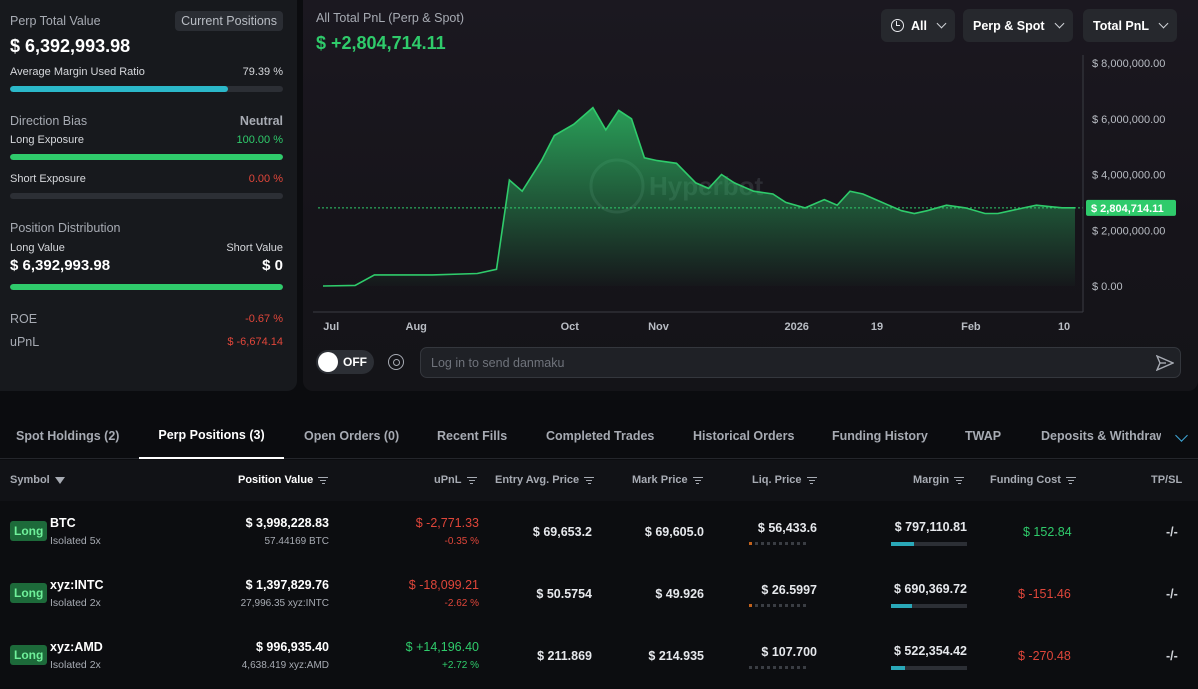 Image resolution: width=1198 pixels, height=689 pixels. Describe the element at coordinates (292, 647) in the screenshot. I see `position-value: $ 996,935.40` at that location.